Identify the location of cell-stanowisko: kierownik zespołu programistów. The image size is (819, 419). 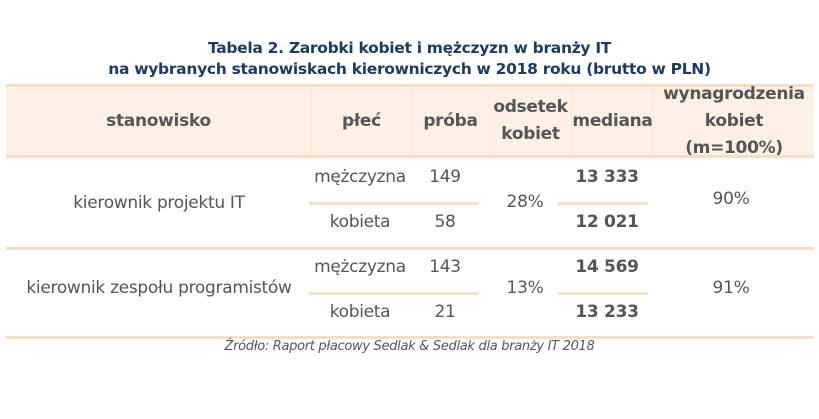
(159, 288).